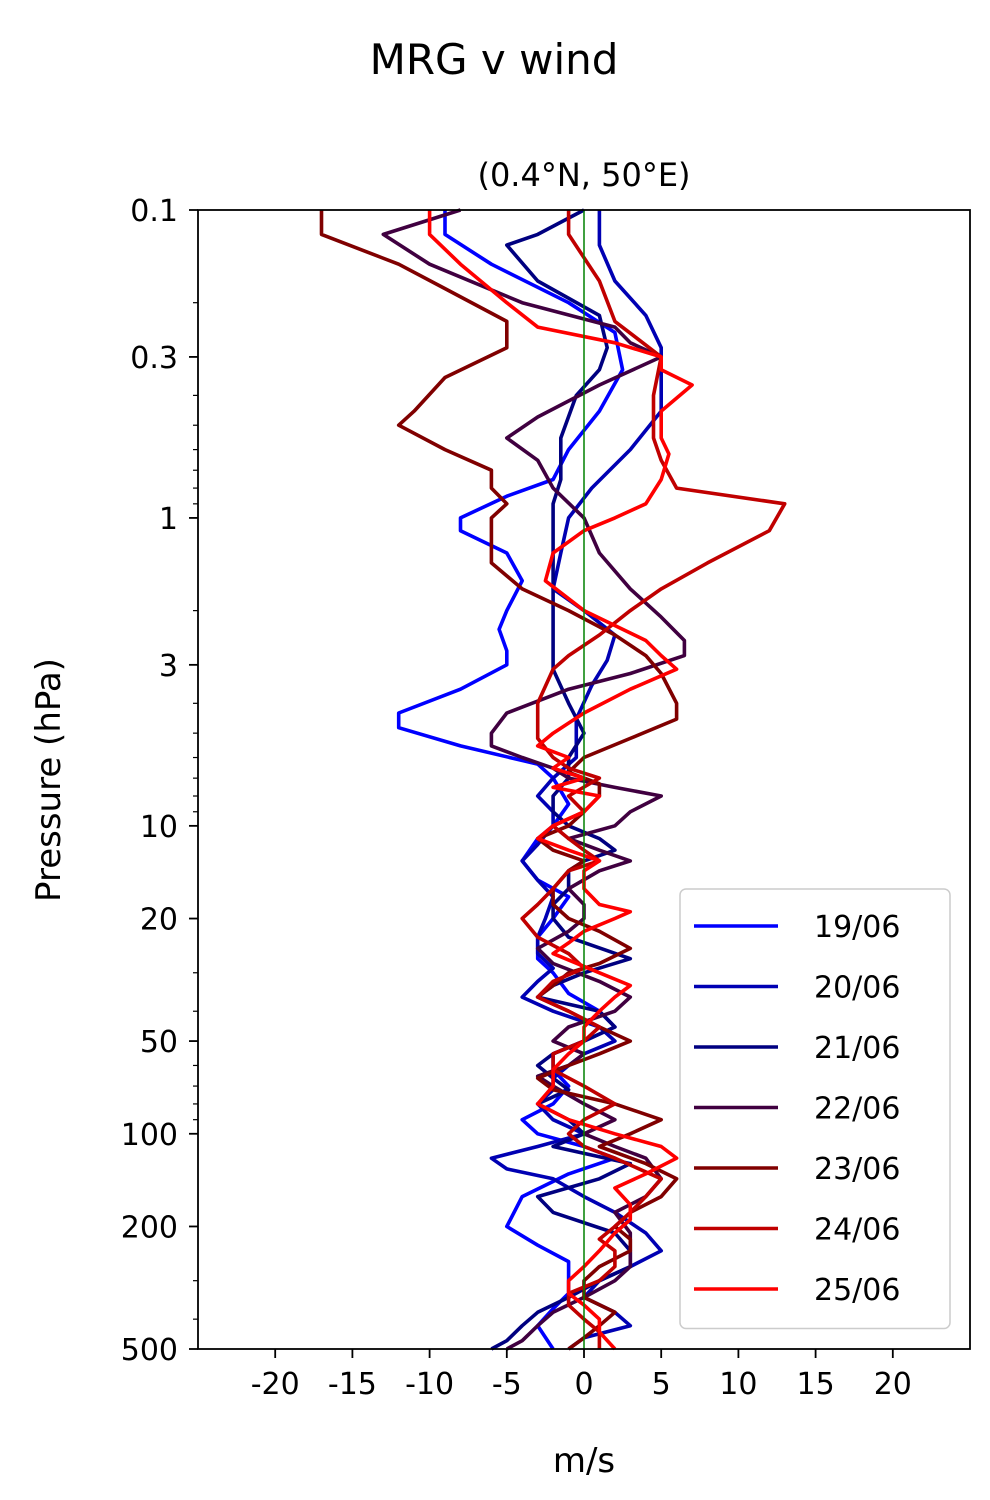 The image size is (990, 1500). I want to click on legend: 19/06 20/06 21/06 22/06 23/06 24/06 25/06, so click(815, 1109).